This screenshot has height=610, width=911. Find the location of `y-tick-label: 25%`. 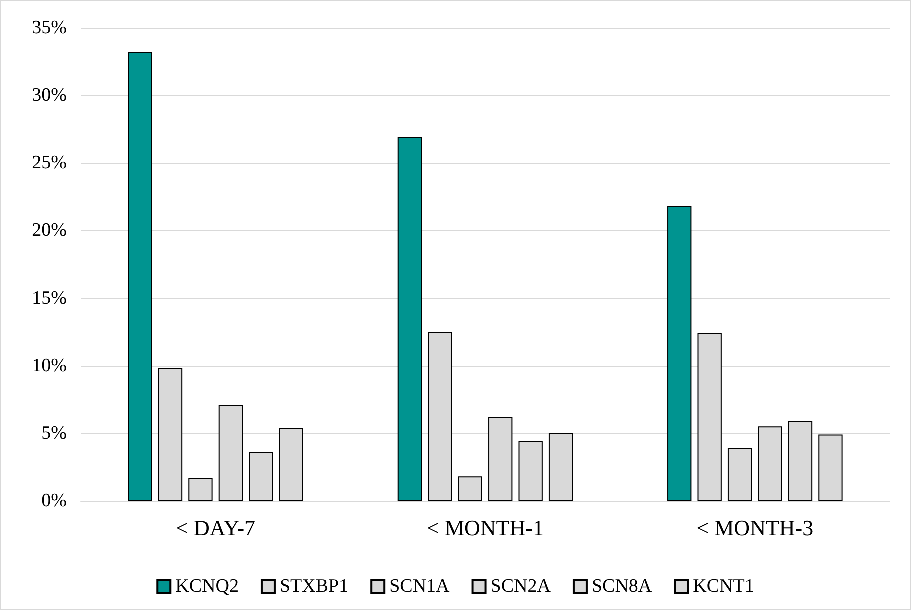

y-tick-label: 25% is located at coordinates (50, 163).